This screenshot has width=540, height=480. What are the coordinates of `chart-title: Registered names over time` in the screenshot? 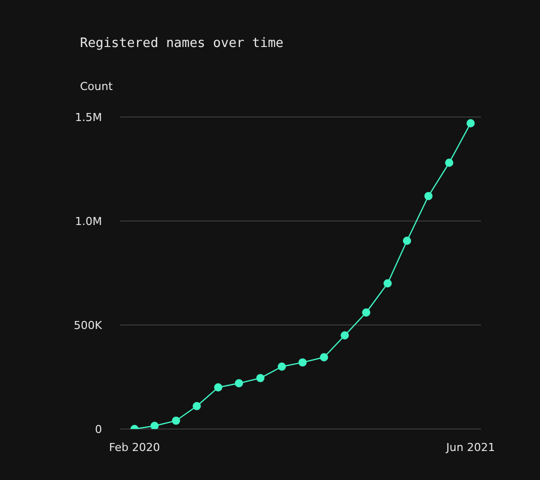 It's located at (182, 43).